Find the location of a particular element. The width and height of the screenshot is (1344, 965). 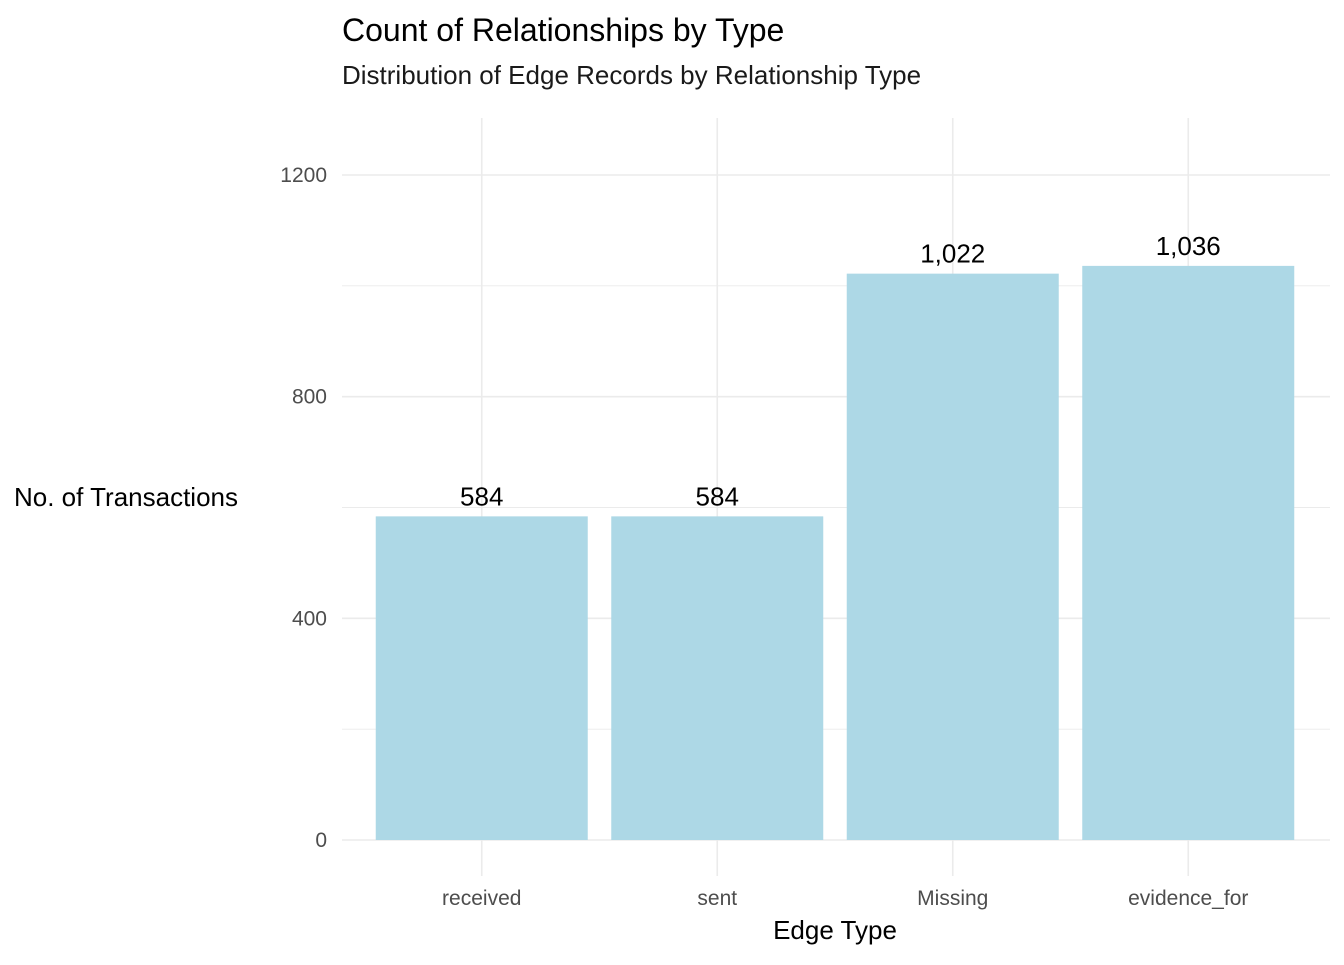

y-axis-title: No. of Transactions is located at coordinates (126, 497).